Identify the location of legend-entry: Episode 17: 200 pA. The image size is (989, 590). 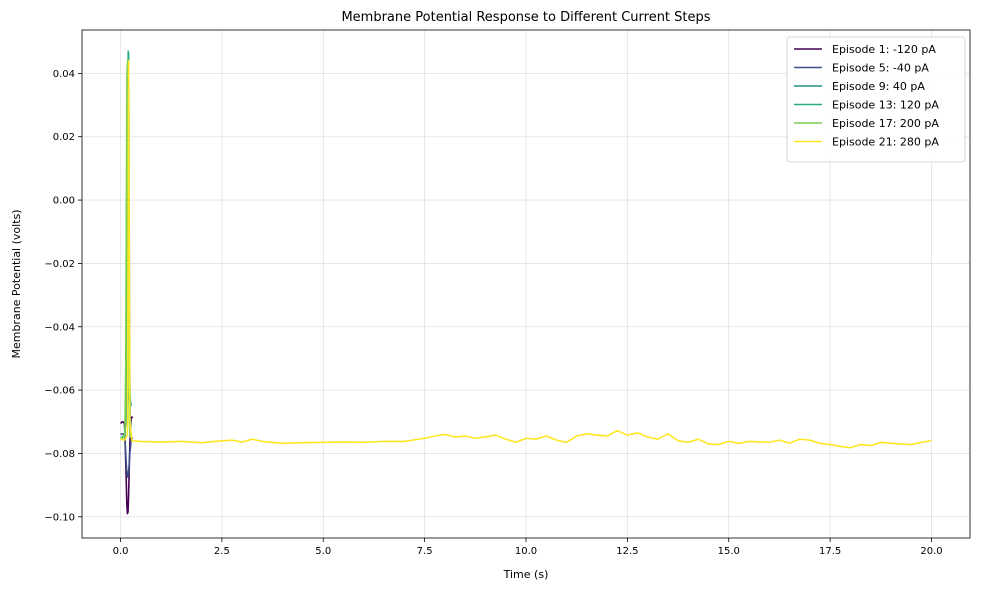
(885, 123).